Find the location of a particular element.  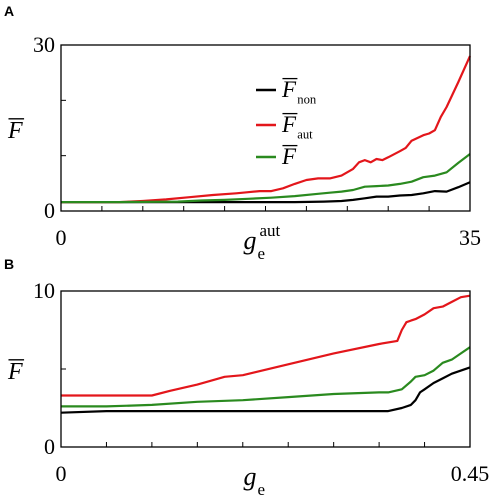

panel-a-x-tick-label: 35 is located at coordinates (470, 237).